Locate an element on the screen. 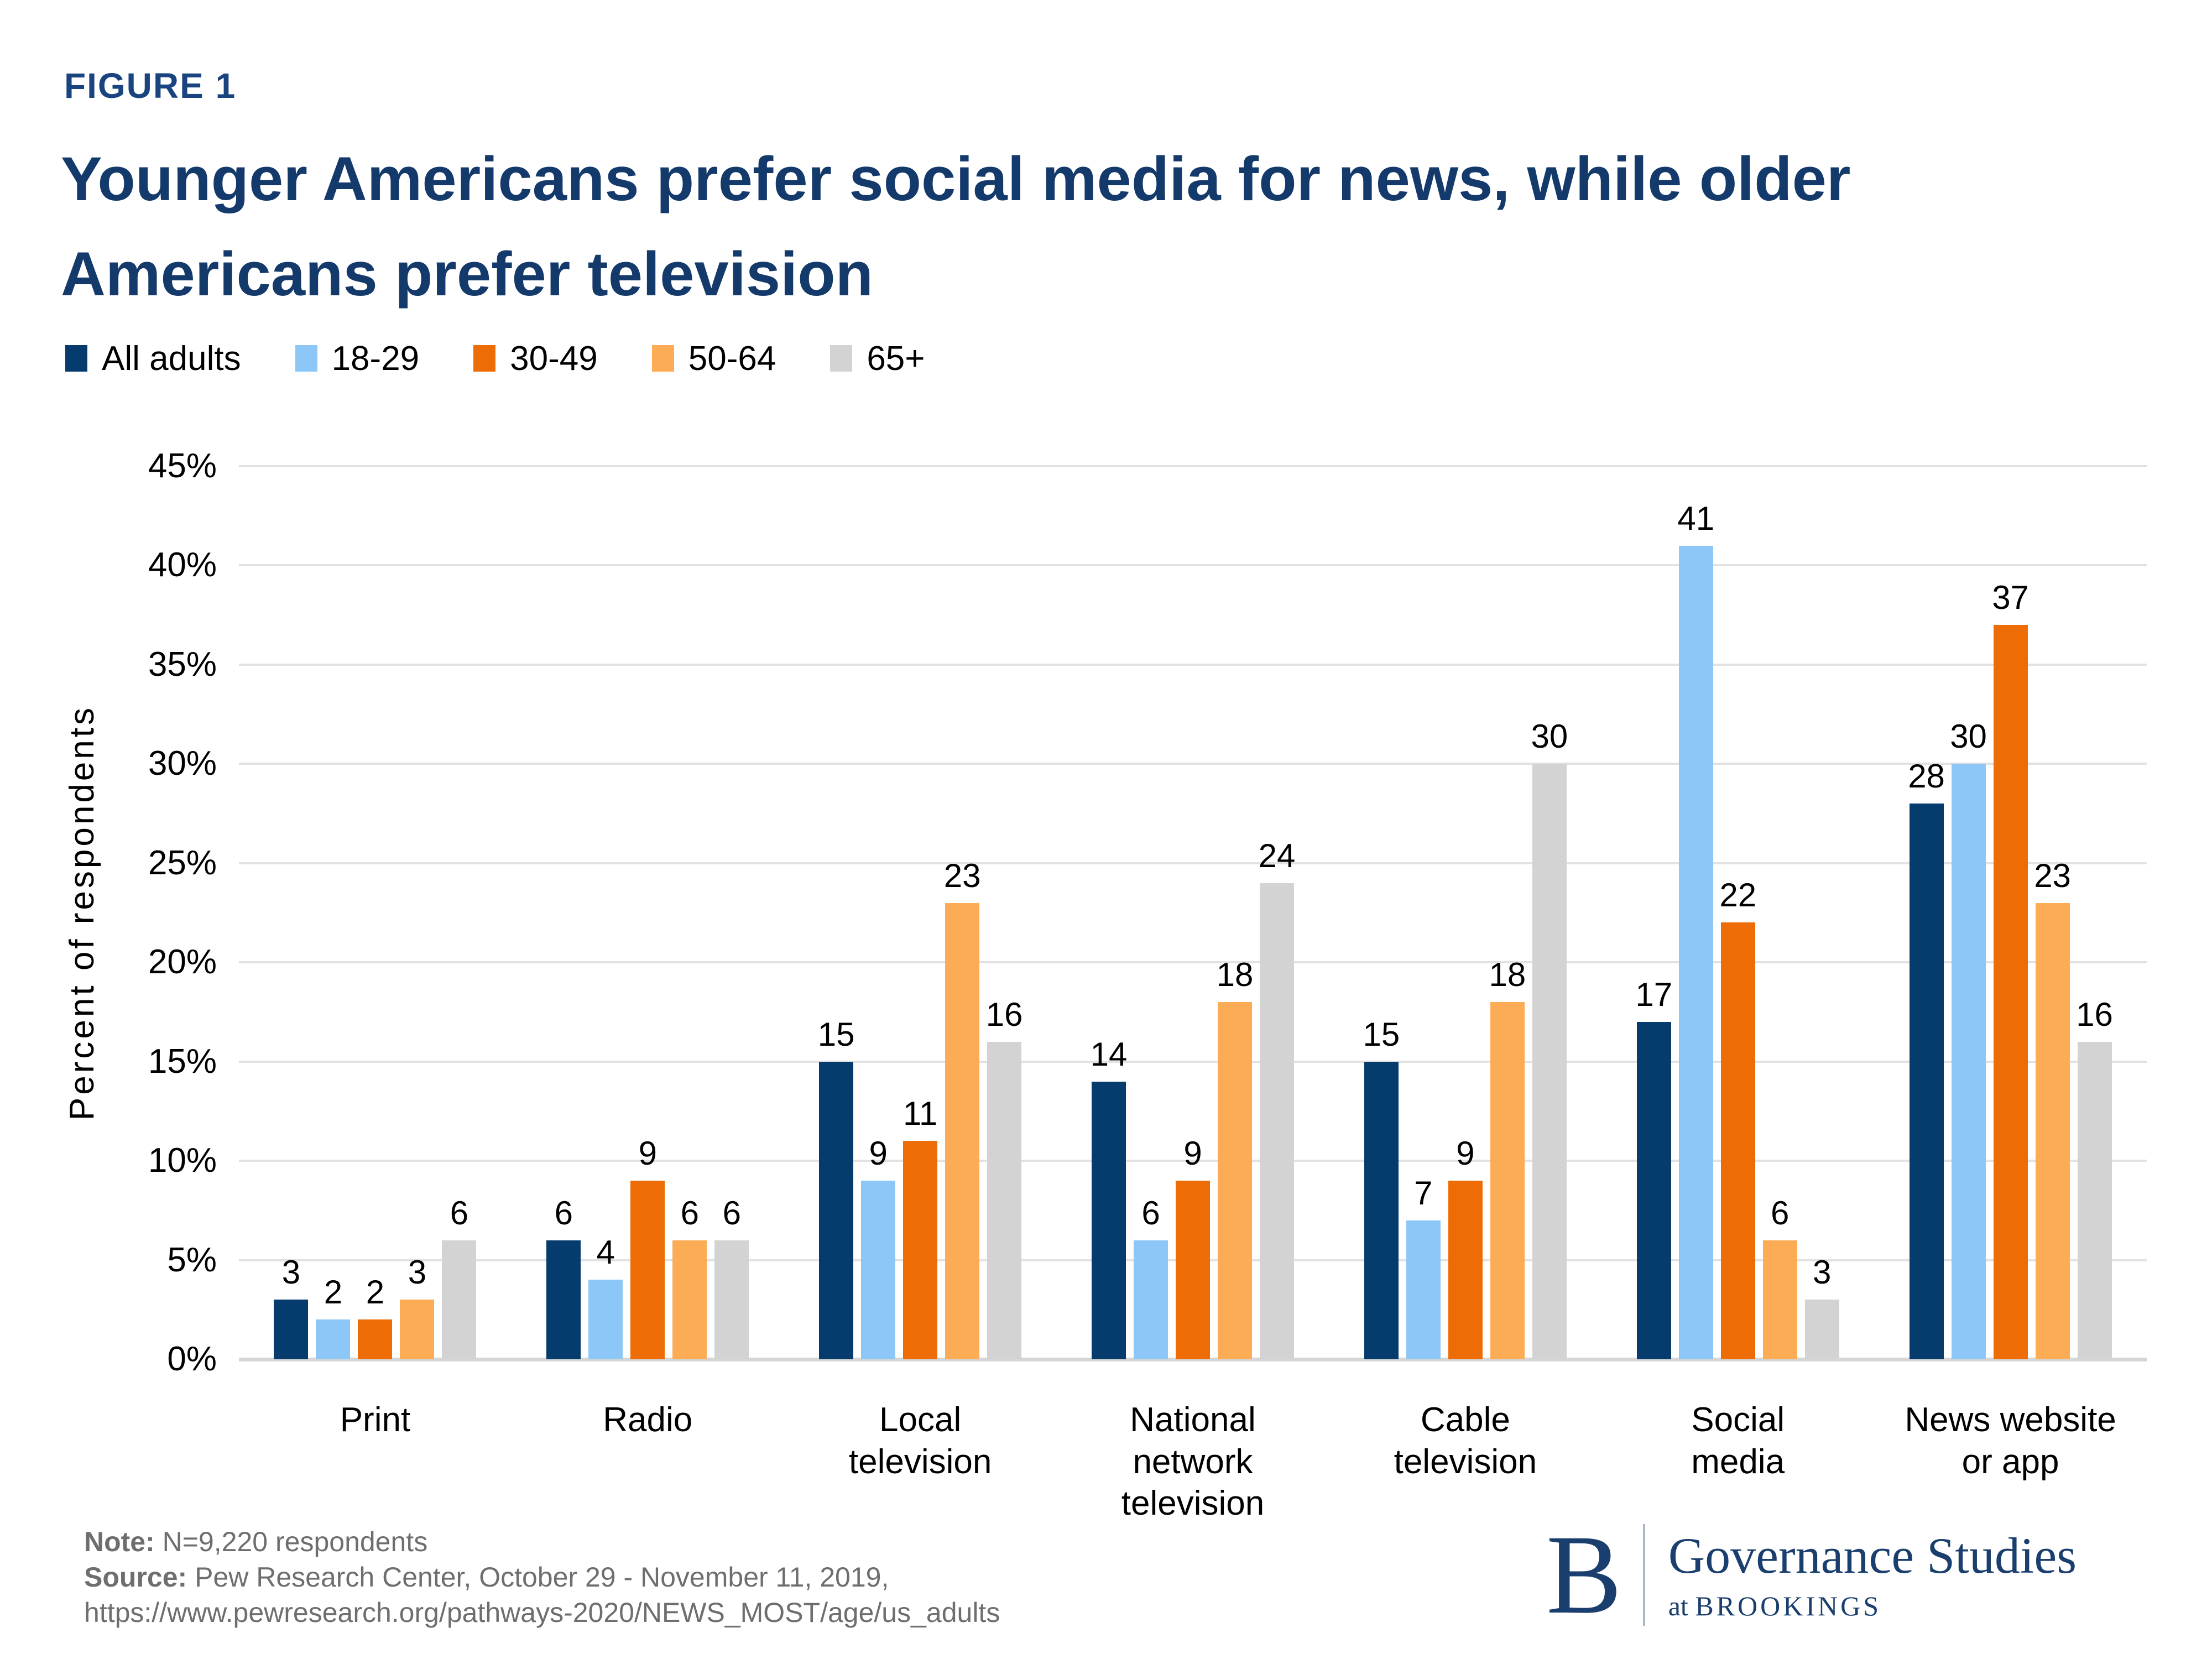  logo-org-name: at BROOKINGS is located at coordinates (1775, 1606).